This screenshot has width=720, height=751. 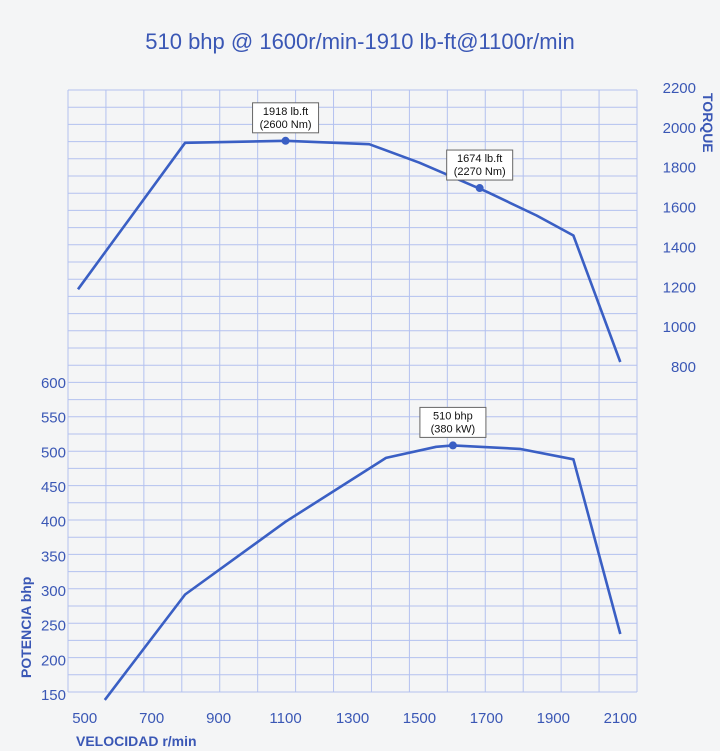 I want to click on power-tick-label: 550, so click(x=53, y=418).